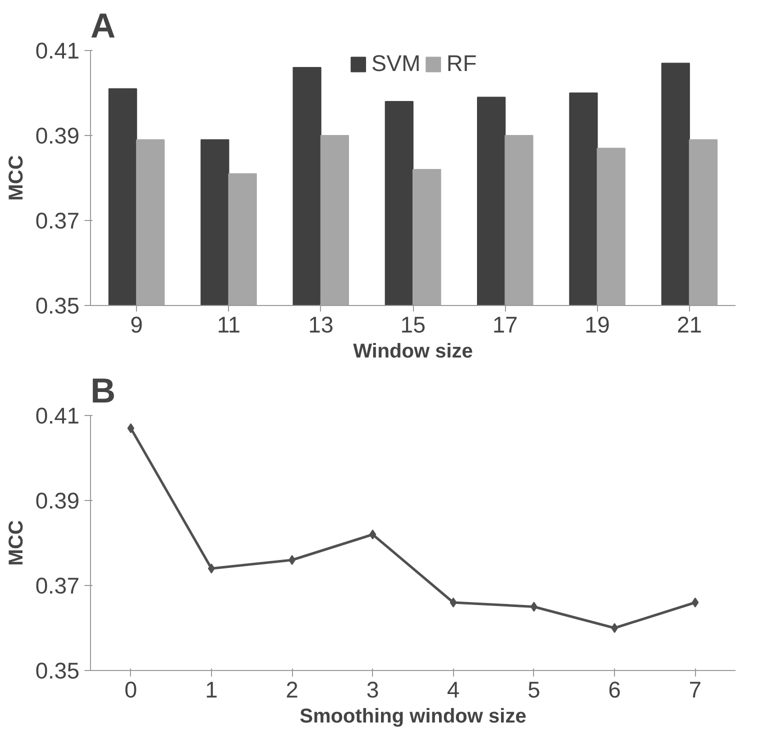 This screenshot has height=751, width=761. Describe the element at coordinates (395, 63) in the screenshot. I see `legend-label: SVM` at that location.